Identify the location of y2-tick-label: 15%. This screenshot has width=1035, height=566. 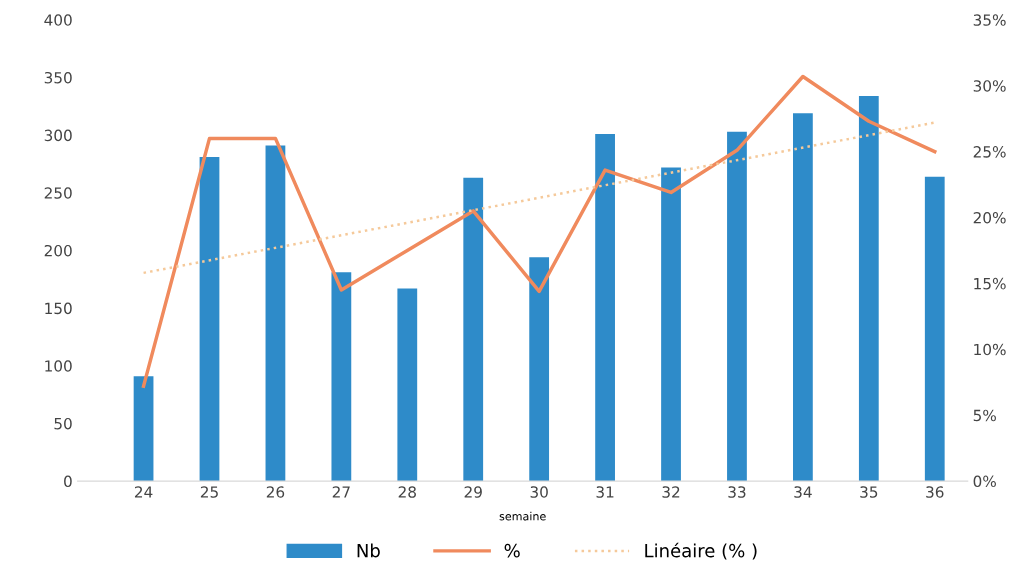
(990, 283).